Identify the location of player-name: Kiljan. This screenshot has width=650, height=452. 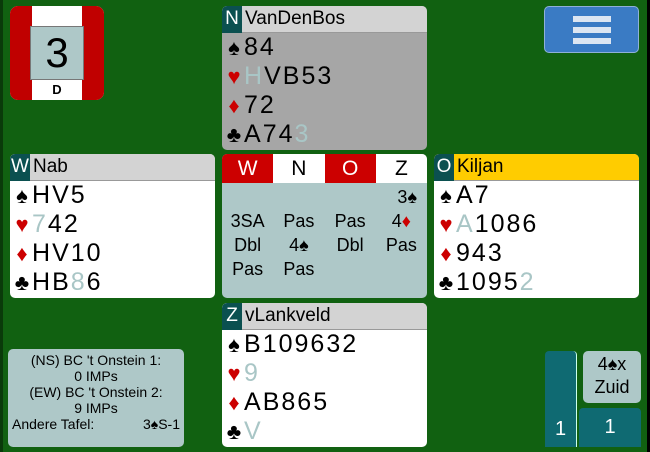
(480, 166).